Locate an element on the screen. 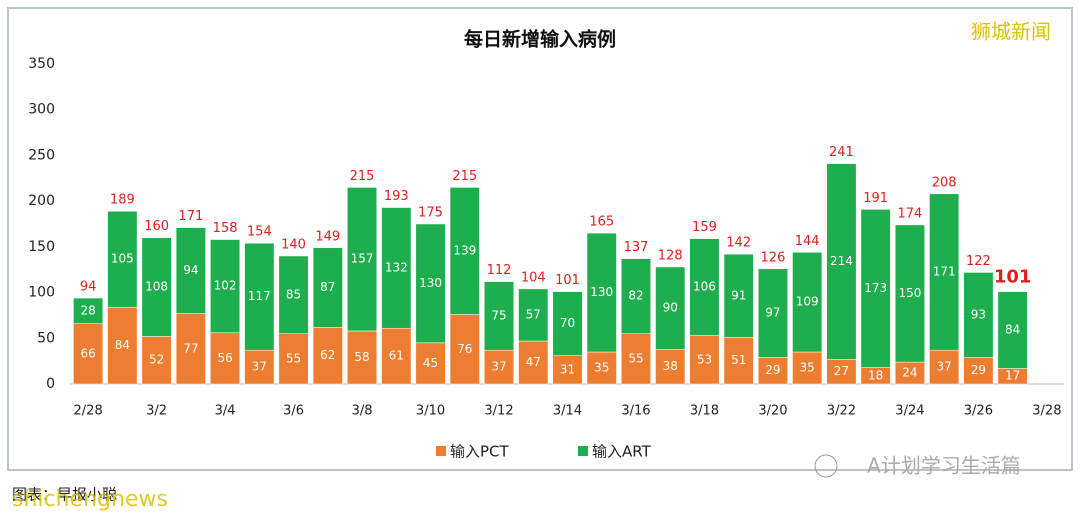 The height and width of the screenshot is (520, 1080). value-label: 53 is located at coordinates (704, 359).